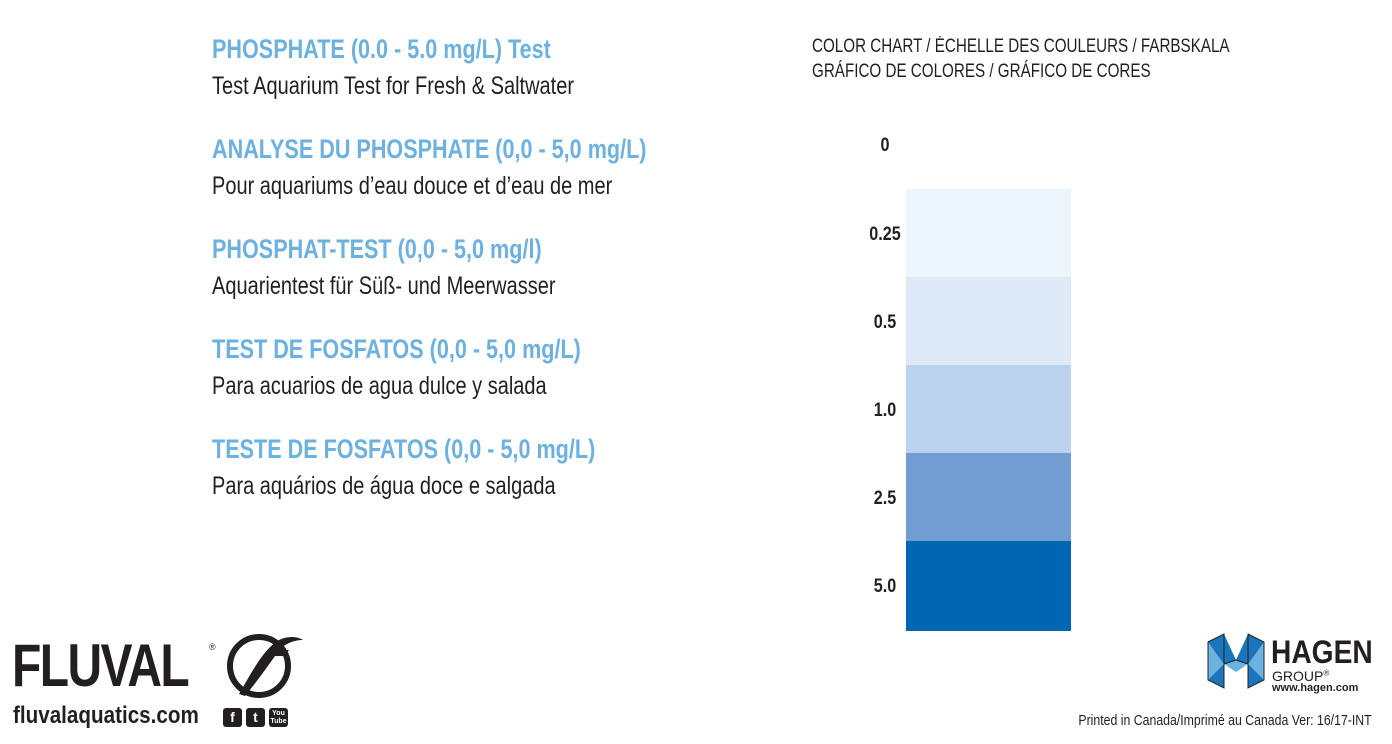 This screenshot has width=1392, height=744. I want to click on block-subtitle: Test Aquarium Test for Fresh & Saltwater, so click(393, 86).